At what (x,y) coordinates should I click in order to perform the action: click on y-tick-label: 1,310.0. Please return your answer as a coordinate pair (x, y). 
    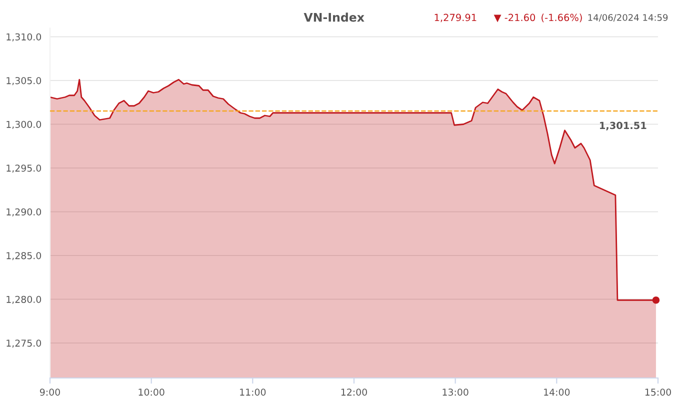
    Looking at the image, I should click on (24, 37).